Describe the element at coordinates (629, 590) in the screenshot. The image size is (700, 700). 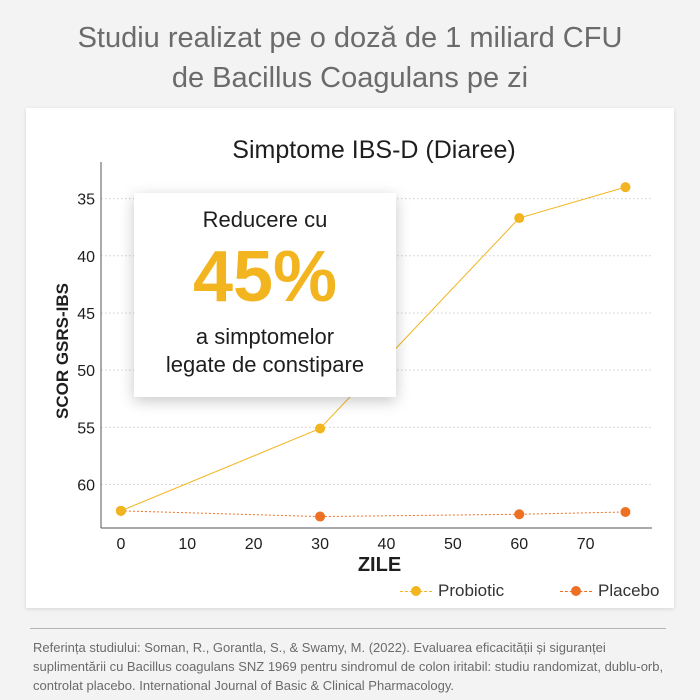
I see `legend-placebo-label: Placebo` at that location.